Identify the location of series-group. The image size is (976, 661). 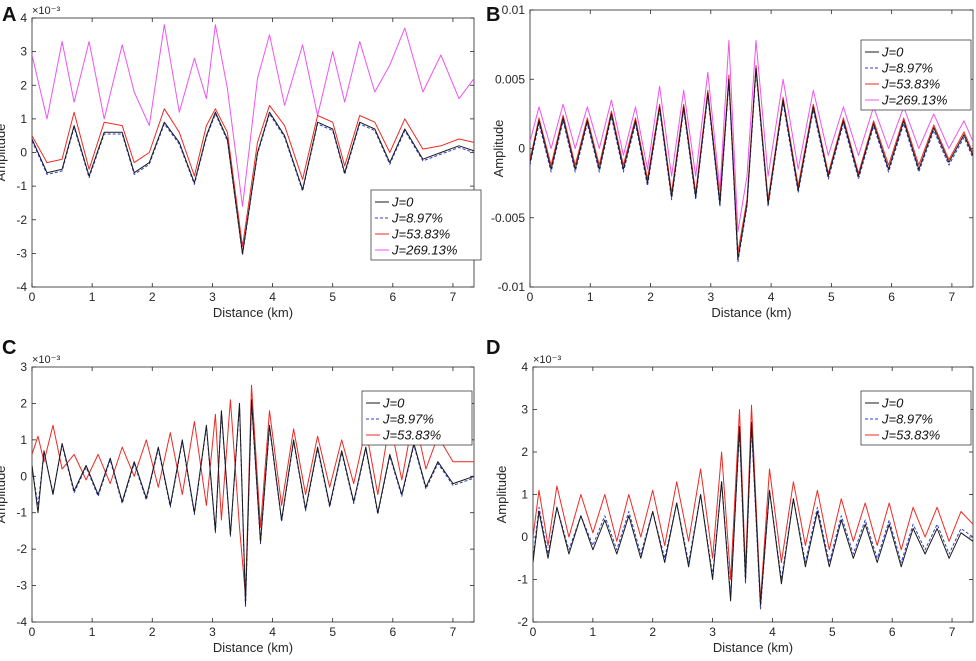
(753, 507).